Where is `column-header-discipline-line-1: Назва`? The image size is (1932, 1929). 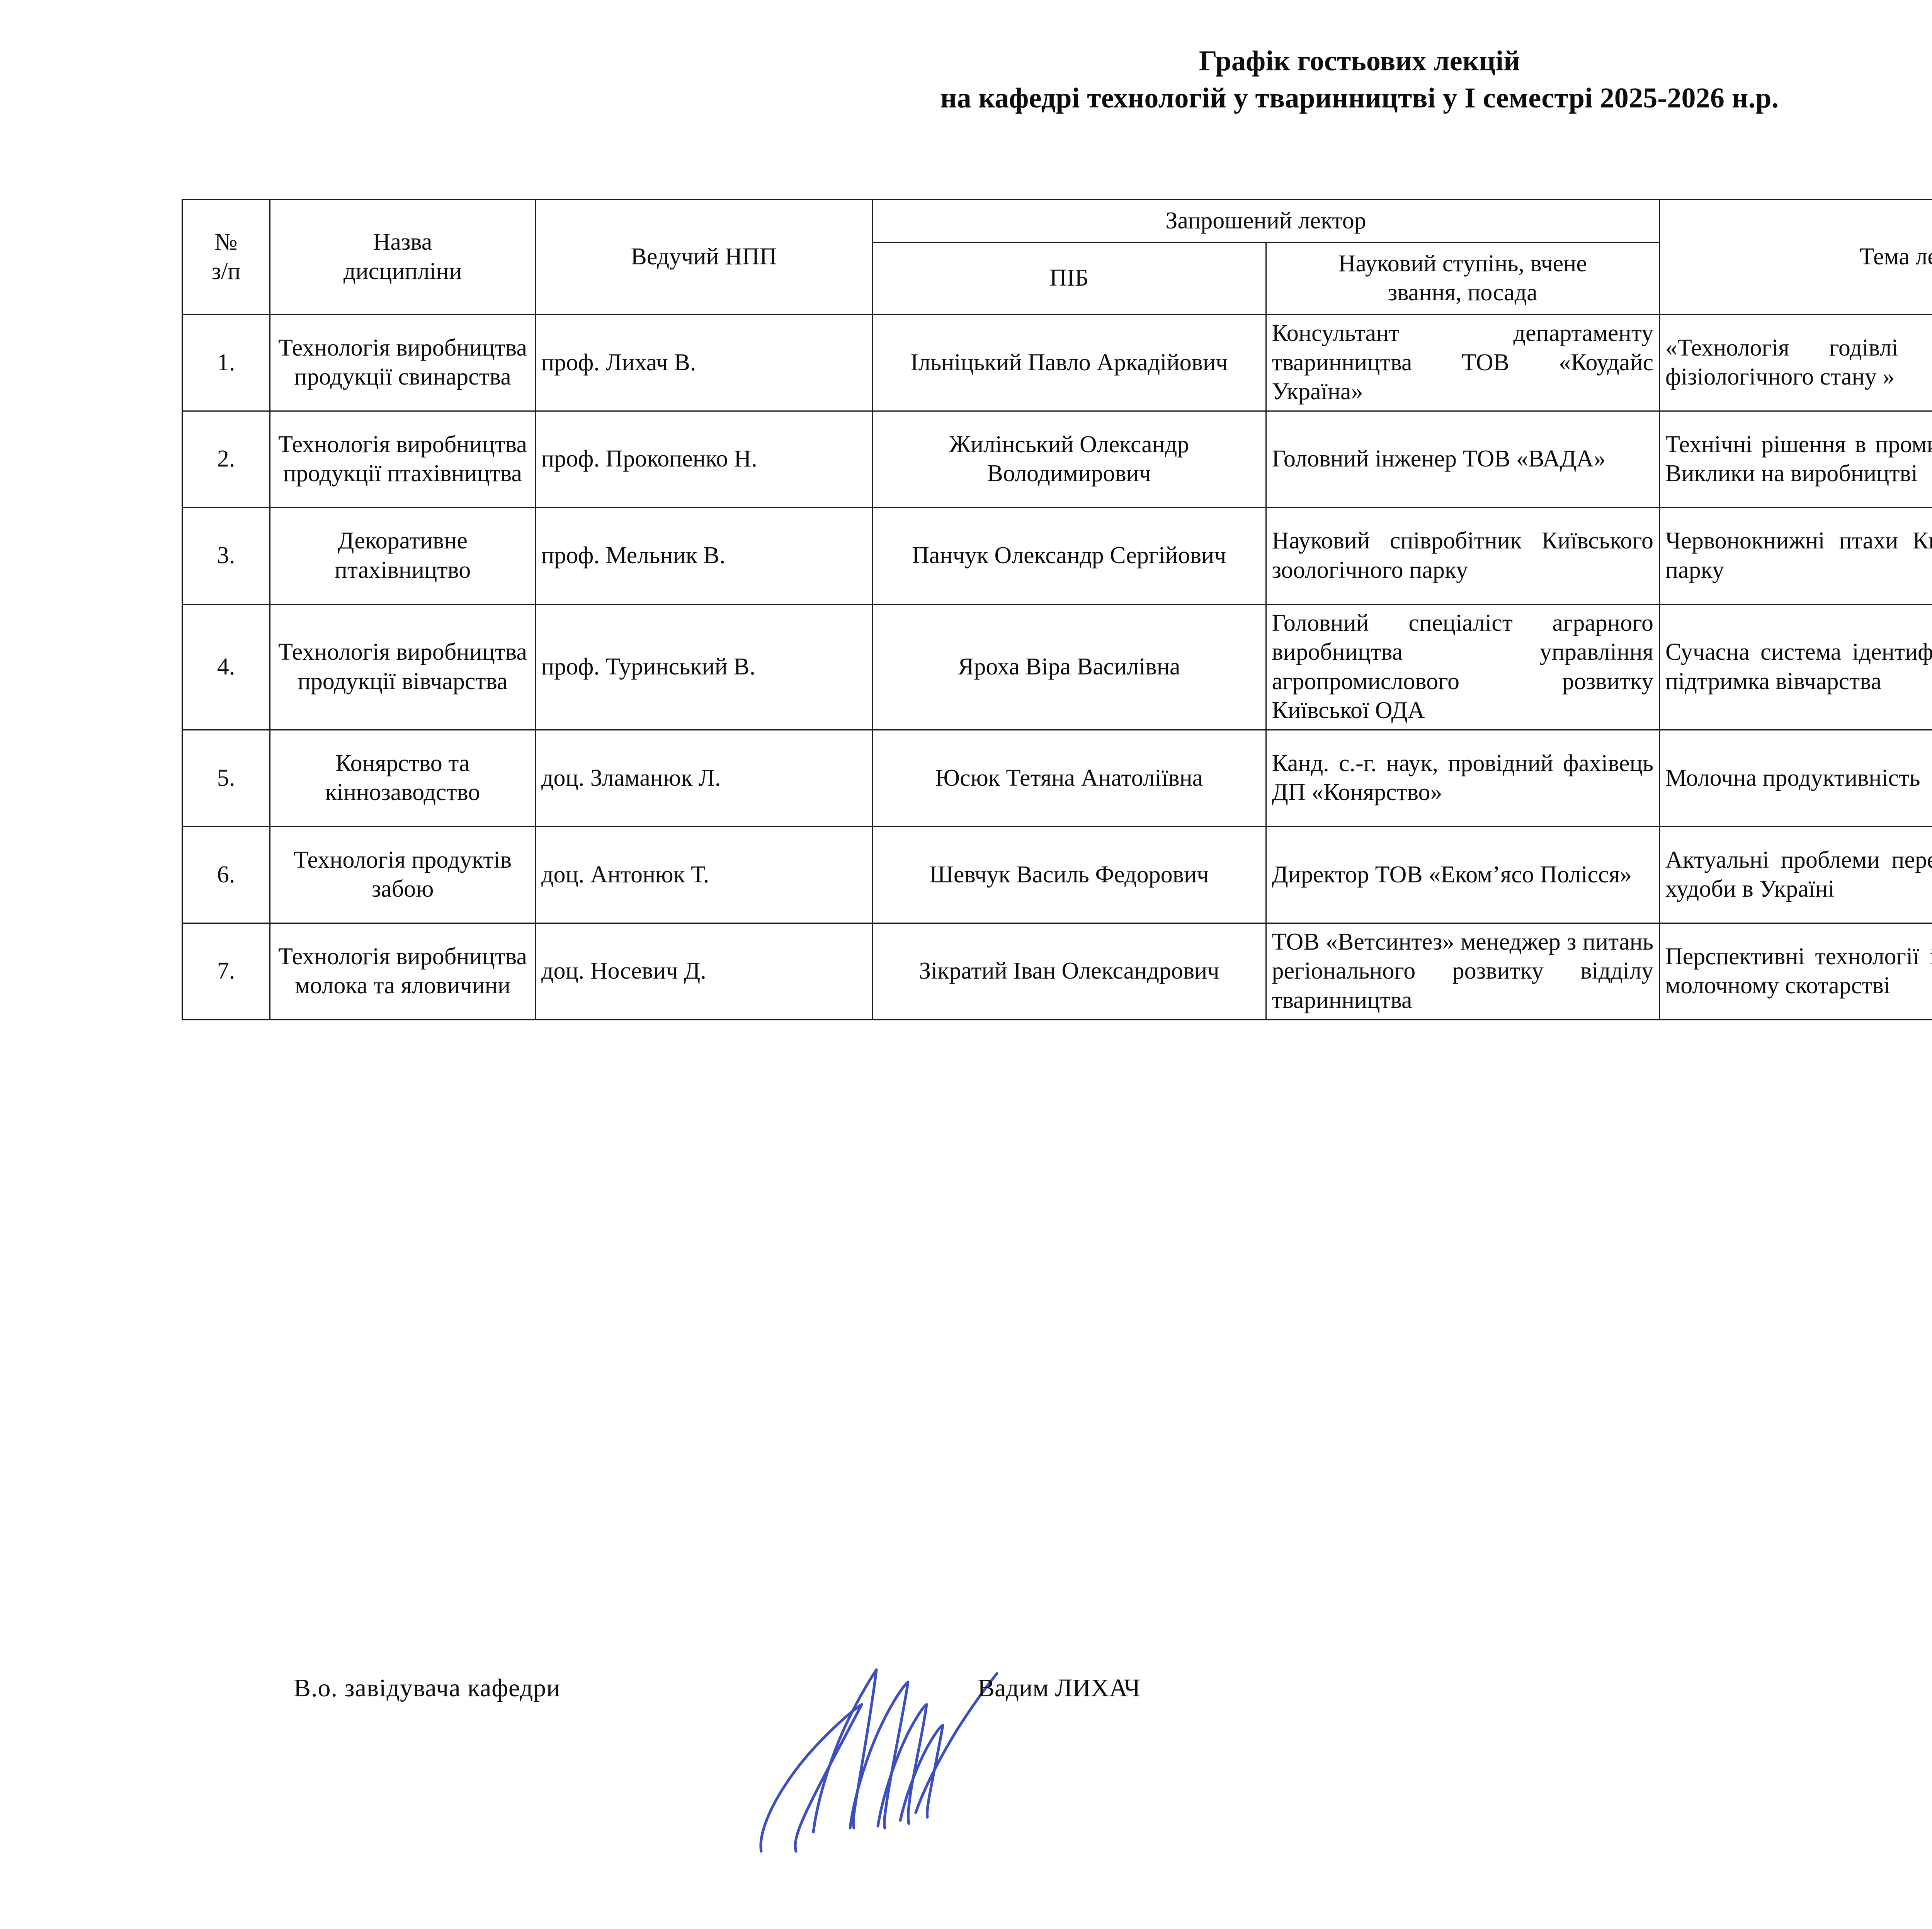 column-header-discipline-line-1: Назва is located at coordinates (403, 242).